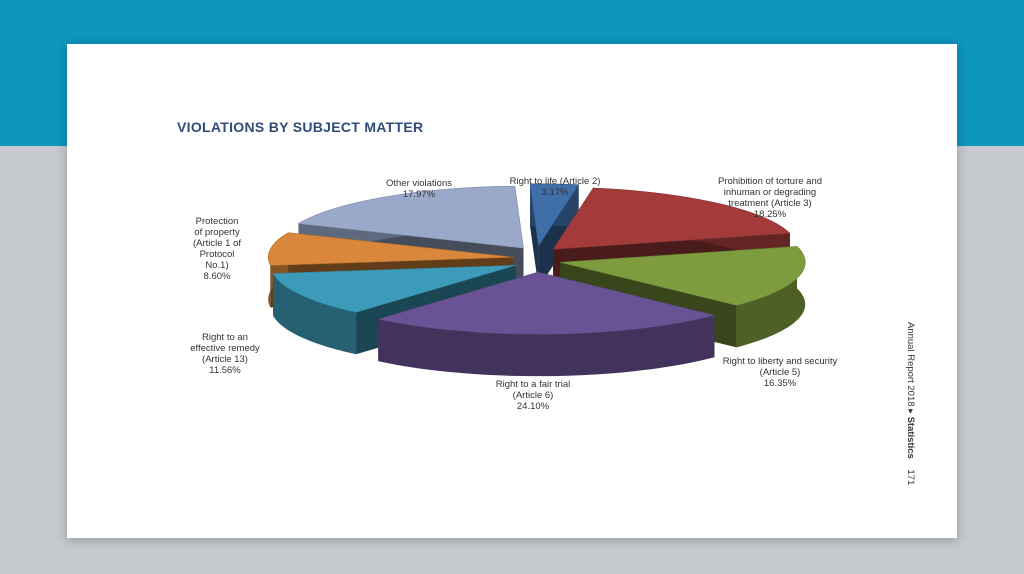  I want to click on slice-label-line: Prohibition of torture and, so click(770, 181).